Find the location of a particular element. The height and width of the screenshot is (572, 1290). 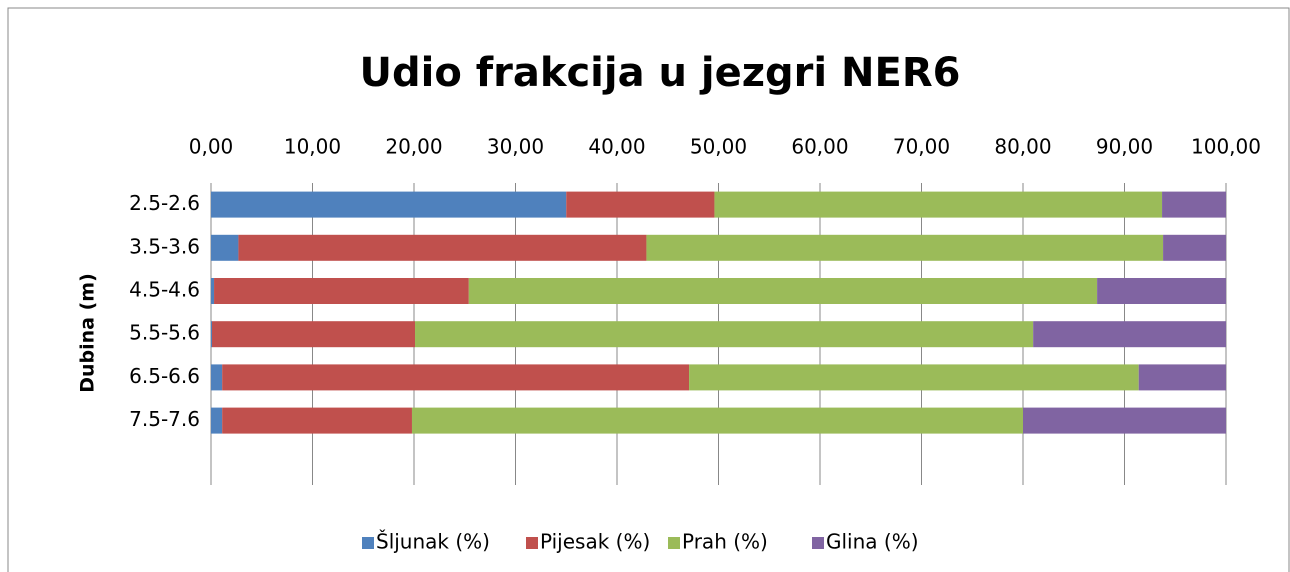

x-tick-label: 30,00 is located at coordinates (515, 147).